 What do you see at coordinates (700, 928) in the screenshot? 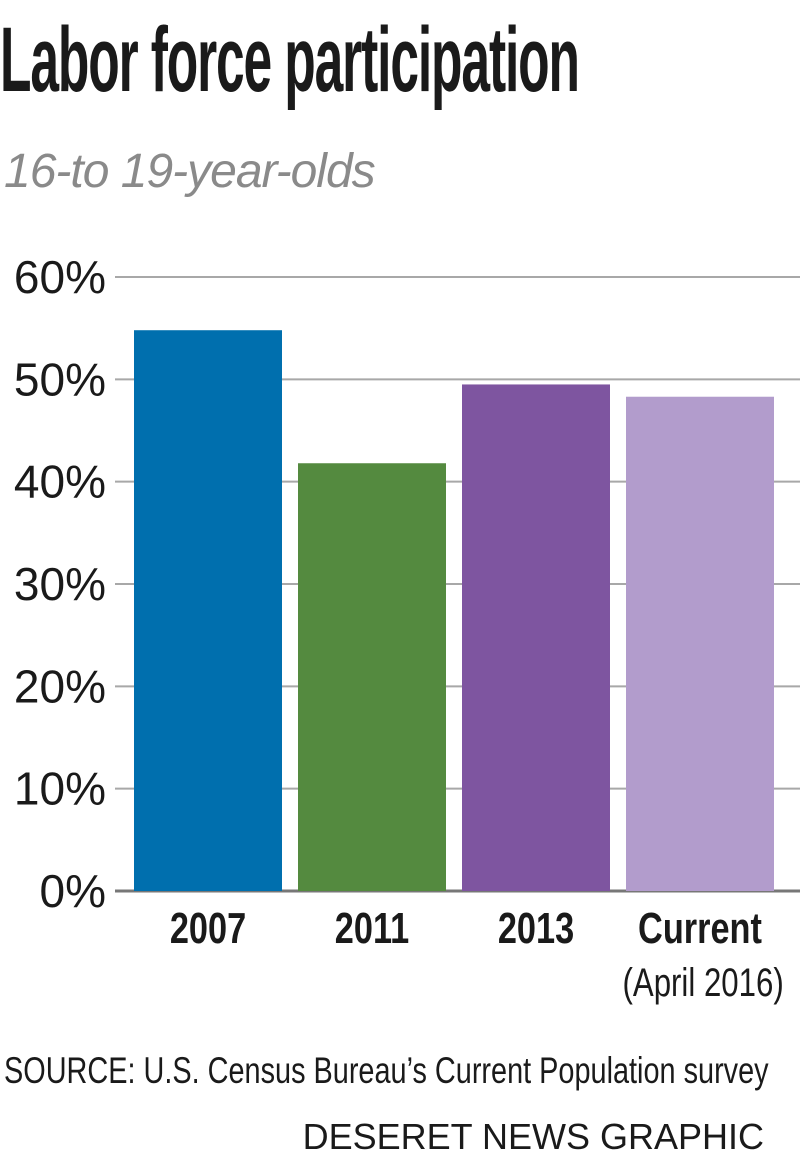
I see `x-tick-label: Current` at bounding box center [700, 928].